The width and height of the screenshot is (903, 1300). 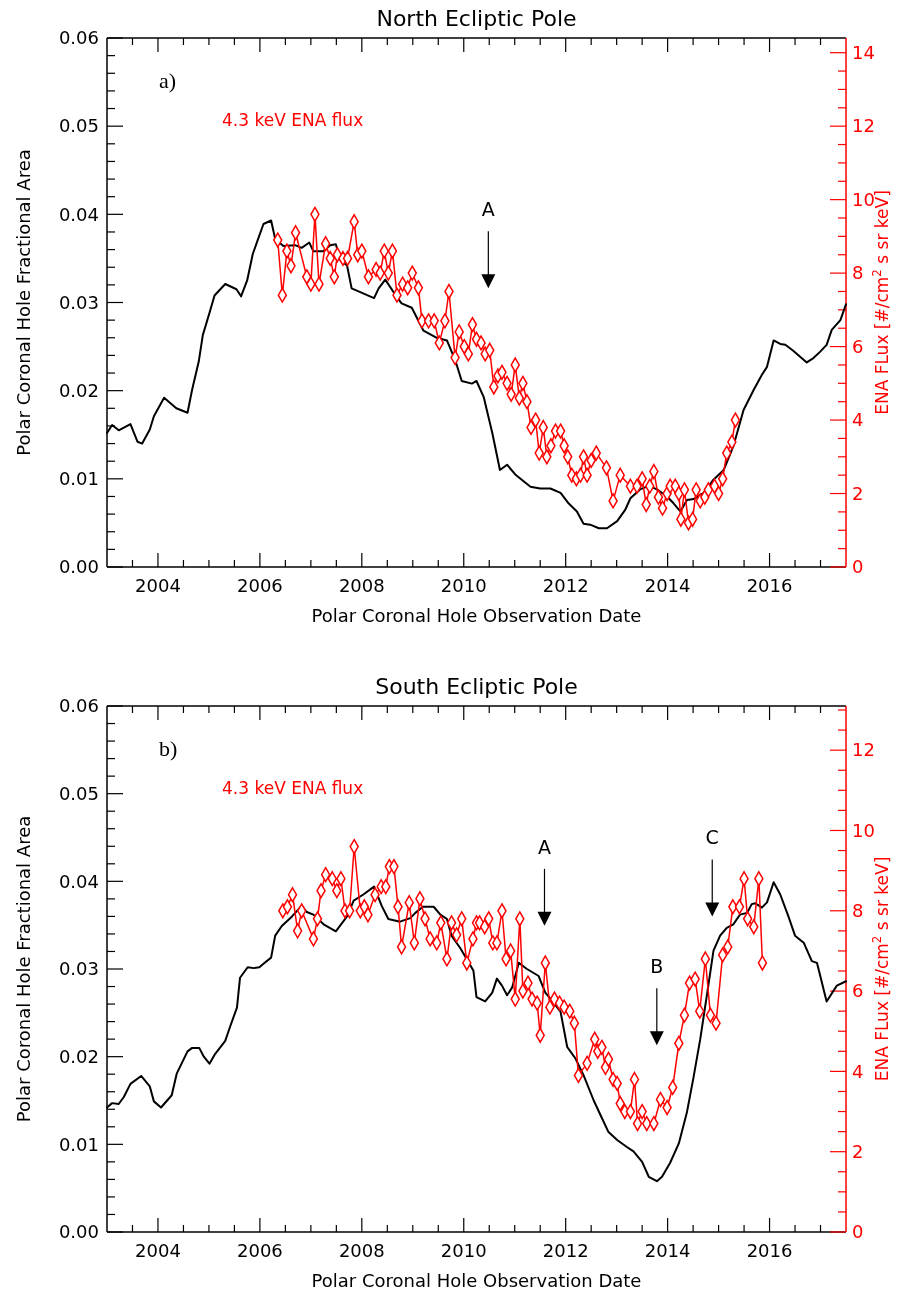 What do you see at coordinates (712, 837) in the screenshot?
I see `annotation: C` at bounding box center [712, 837].